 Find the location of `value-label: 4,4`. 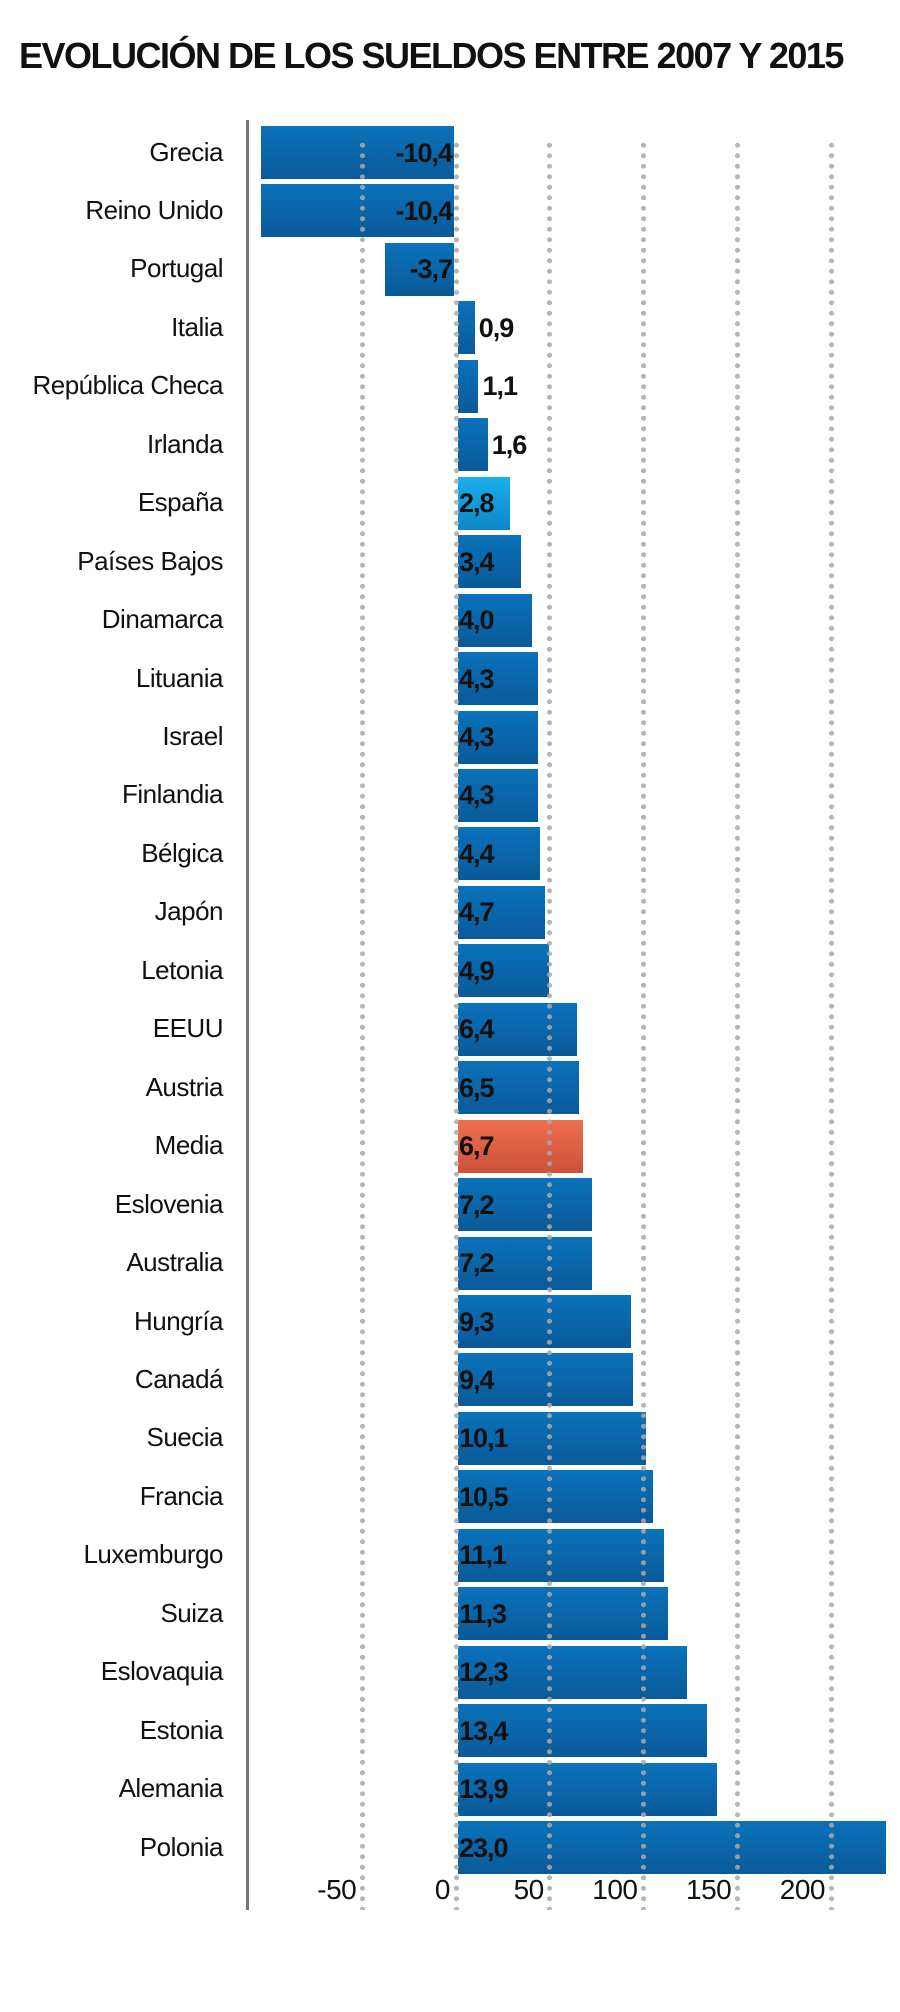

value-label: 4,4 is located at coordinates (477, 853).